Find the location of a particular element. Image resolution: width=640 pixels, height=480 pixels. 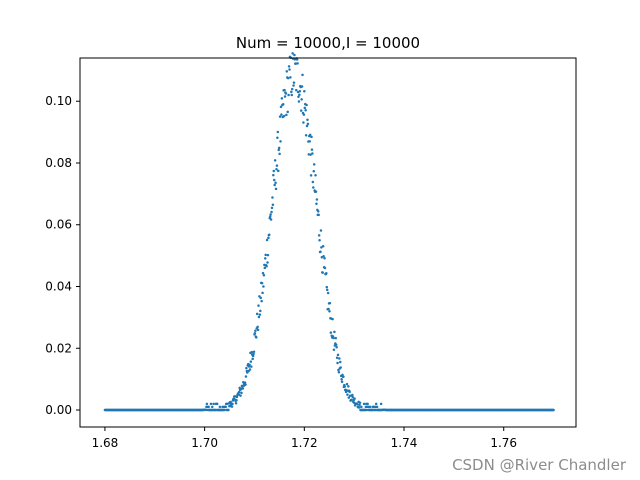

x-tick-label: 1.70 is located at coordinates (204, 443).